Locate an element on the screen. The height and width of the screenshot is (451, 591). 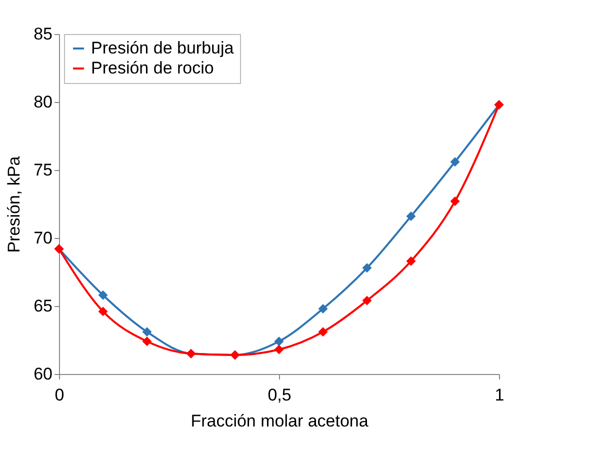
y-tick-label: 80 is located at coordinates (43, 102).